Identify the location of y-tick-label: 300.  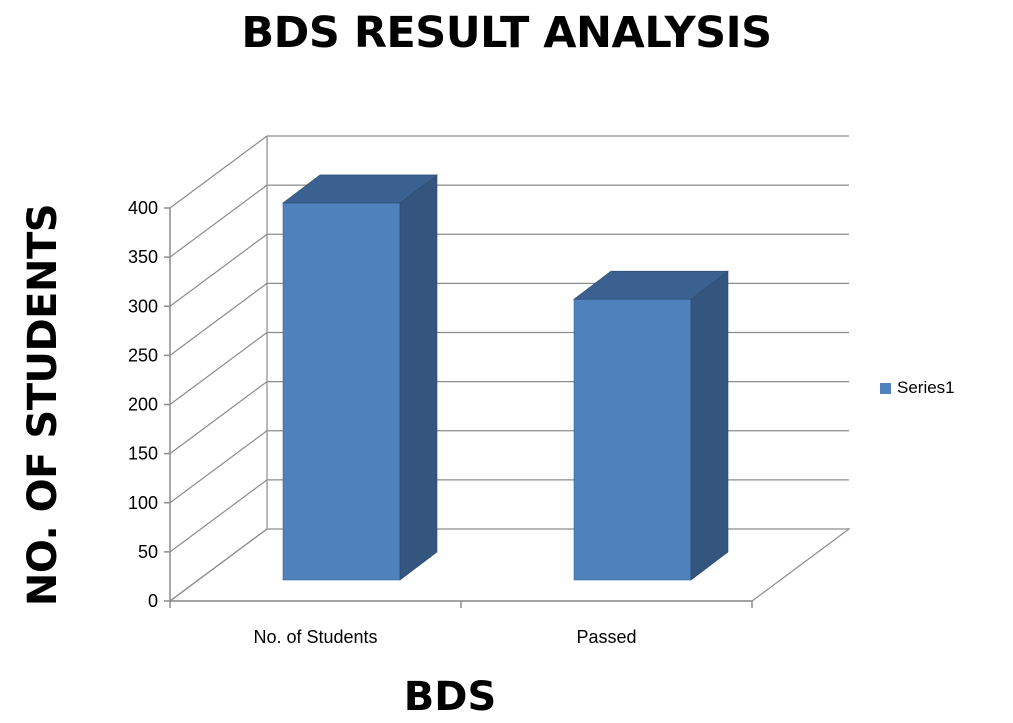
(143, 306).